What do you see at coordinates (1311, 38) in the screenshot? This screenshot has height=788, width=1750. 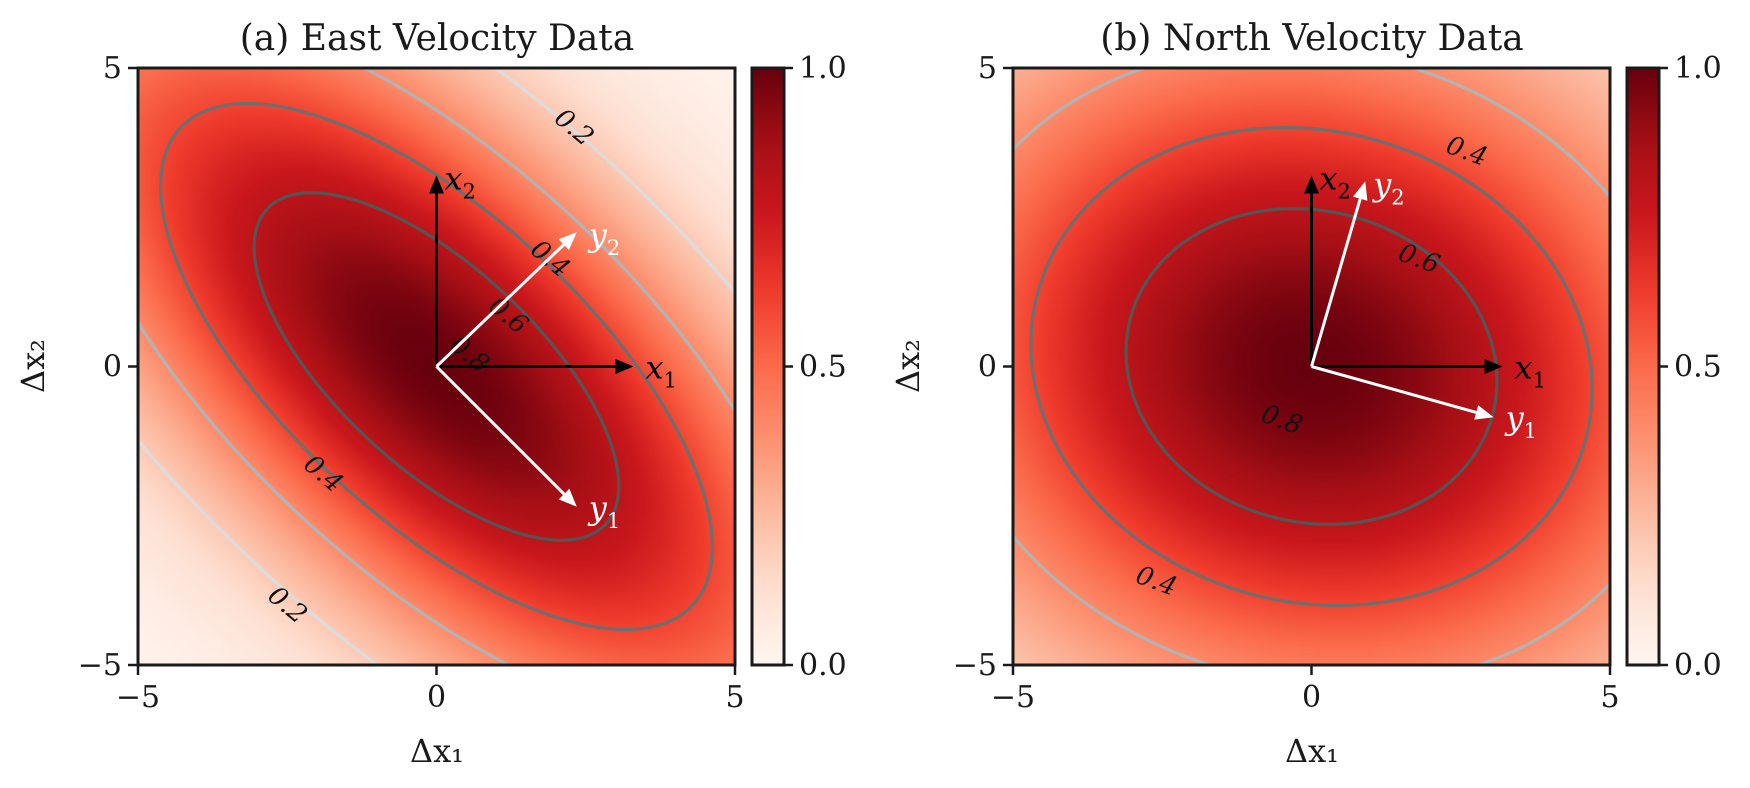 I see `panel-title: (b) North Velocity Data` at bounding box center [1311, 38].